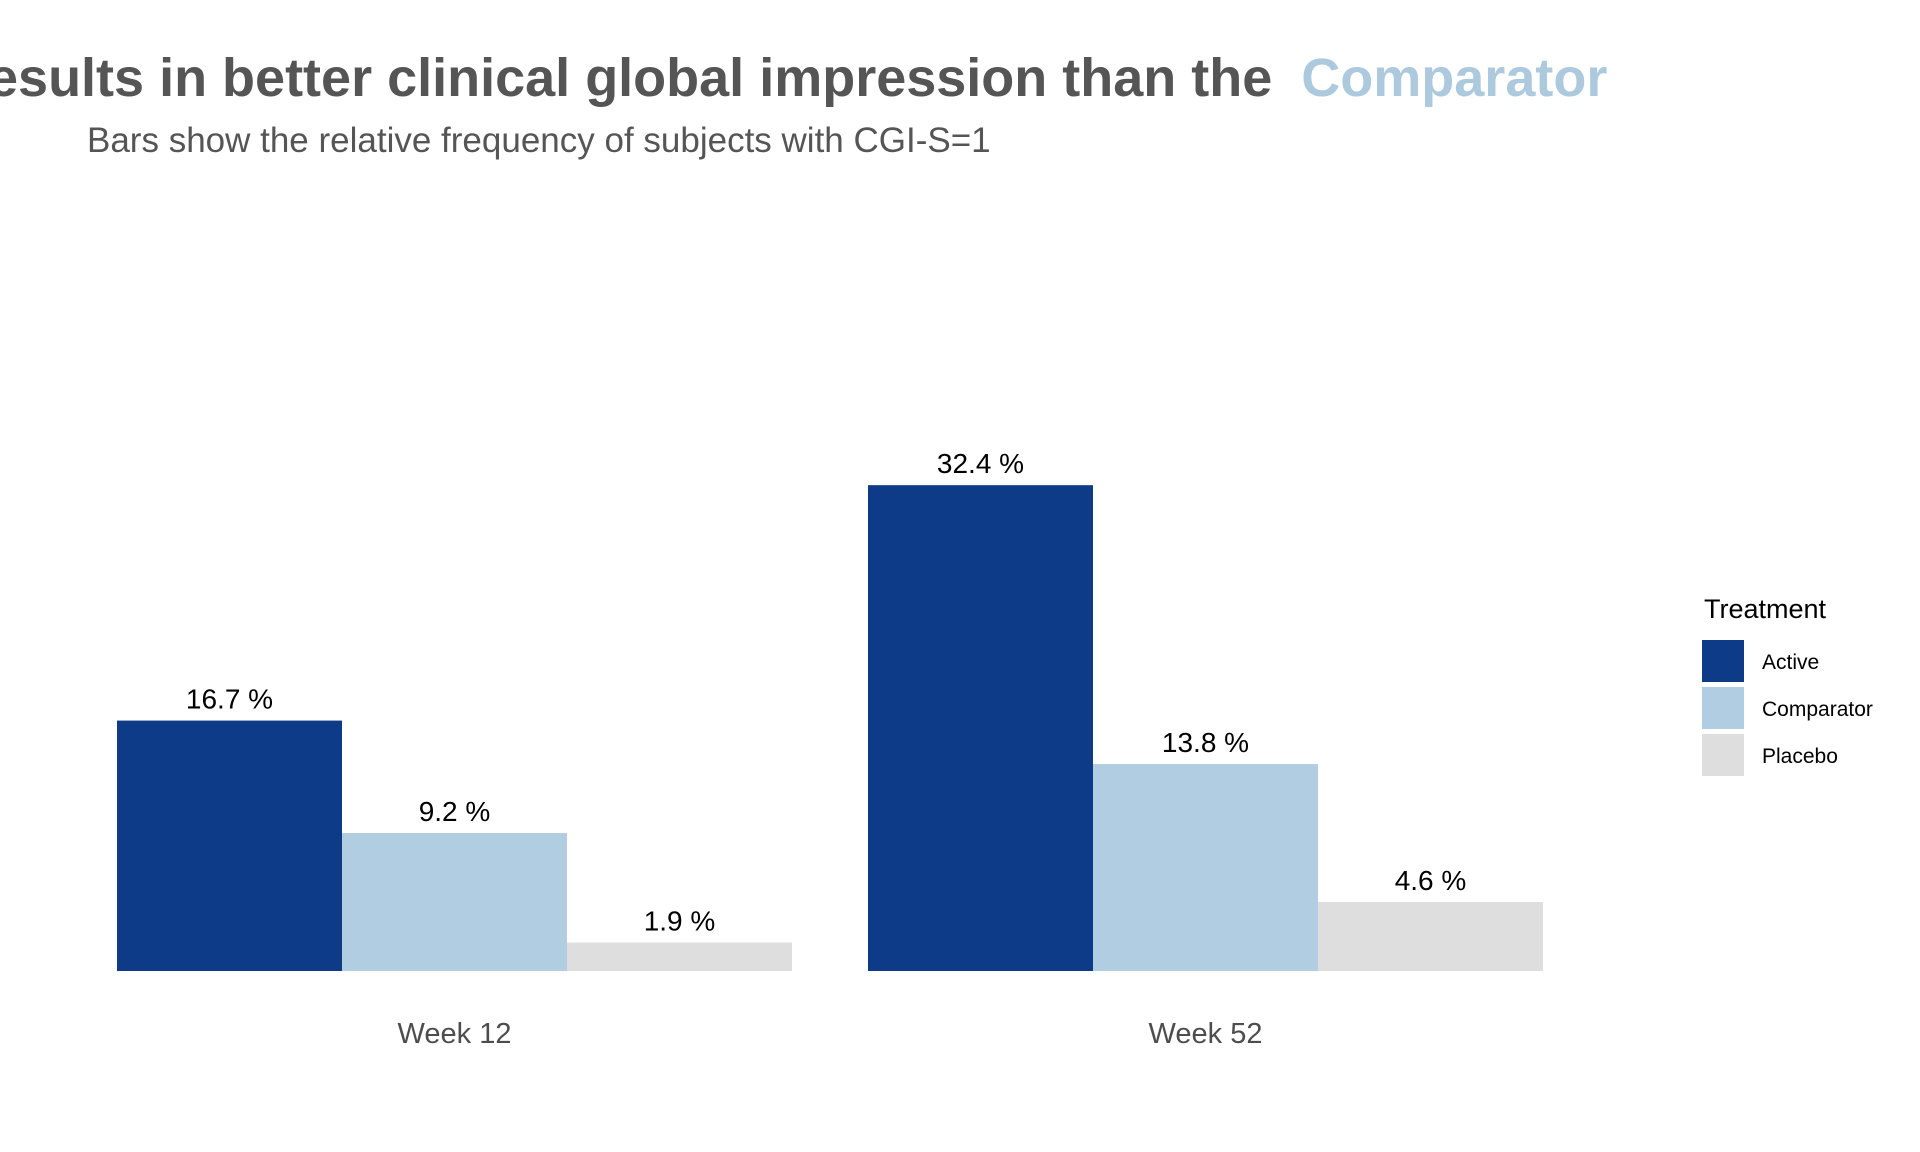 This screenshot has width=1920, height=1152. Describe the element at coordinates (1787, 685) in the screenshot. I see `legend: Treatment Active Comparator Placebo` at that location.